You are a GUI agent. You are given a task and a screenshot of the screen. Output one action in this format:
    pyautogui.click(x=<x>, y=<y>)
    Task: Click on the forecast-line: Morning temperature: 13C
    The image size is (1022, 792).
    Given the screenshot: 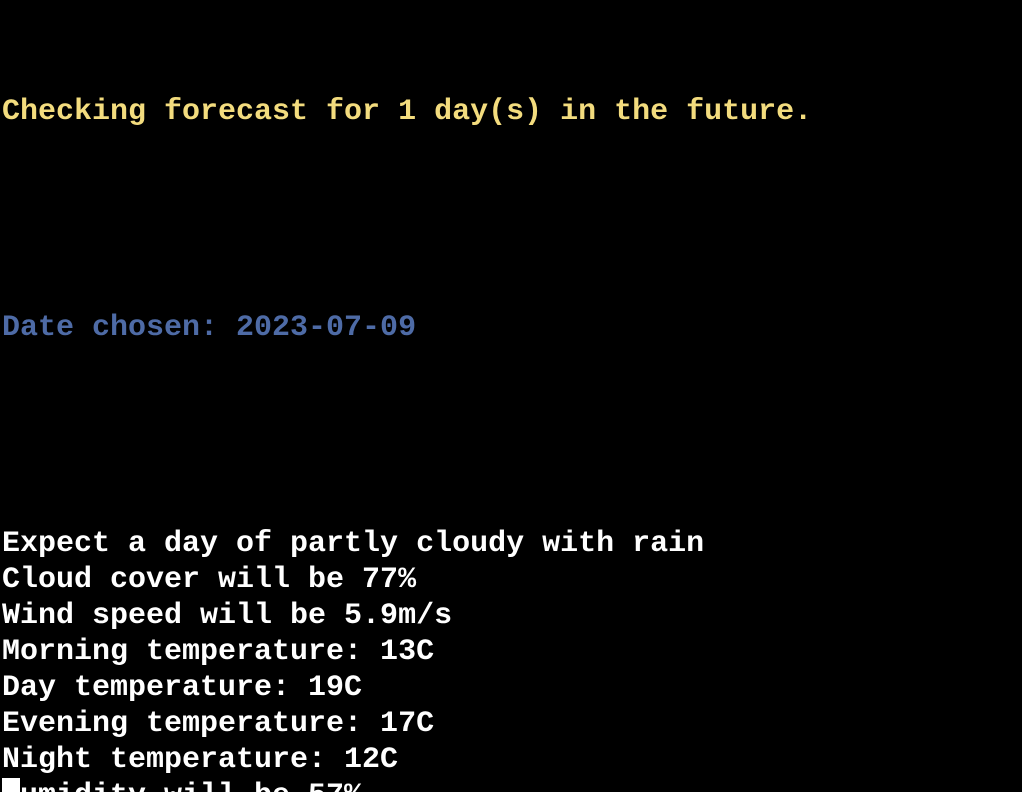 What is the action you would take?
    pyautogui.click(x=218, y=652)
    